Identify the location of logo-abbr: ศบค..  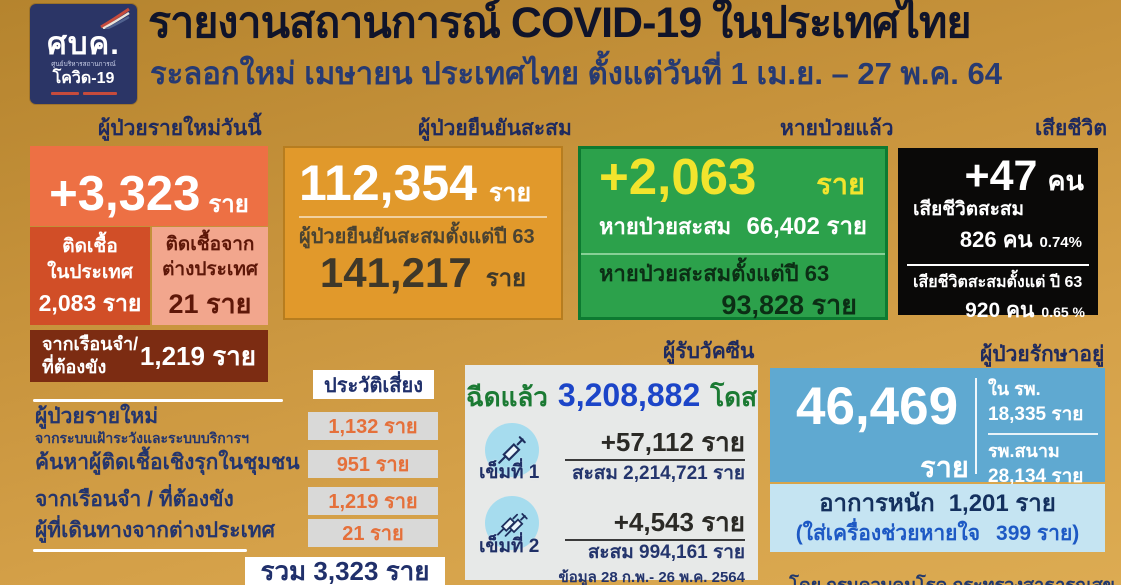
(83, 43).